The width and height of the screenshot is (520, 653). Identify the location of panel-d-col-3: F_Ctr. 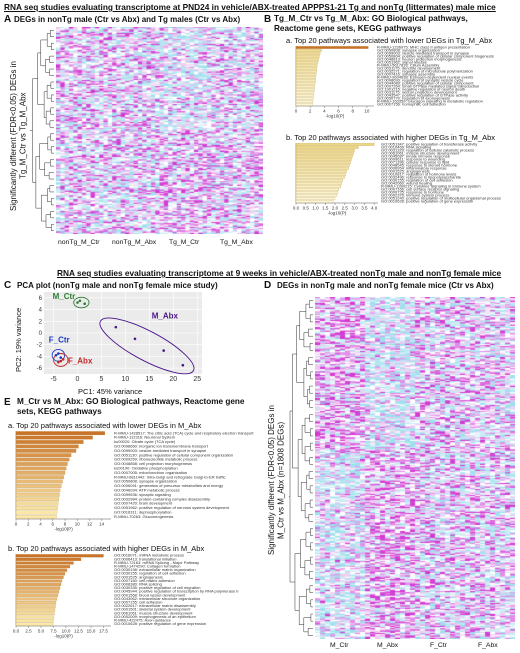
(438, 645).